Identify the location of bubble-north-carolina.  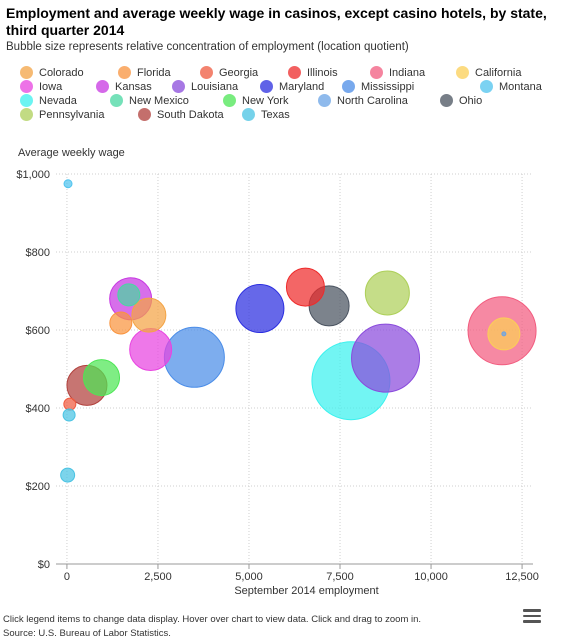
(504, 334).